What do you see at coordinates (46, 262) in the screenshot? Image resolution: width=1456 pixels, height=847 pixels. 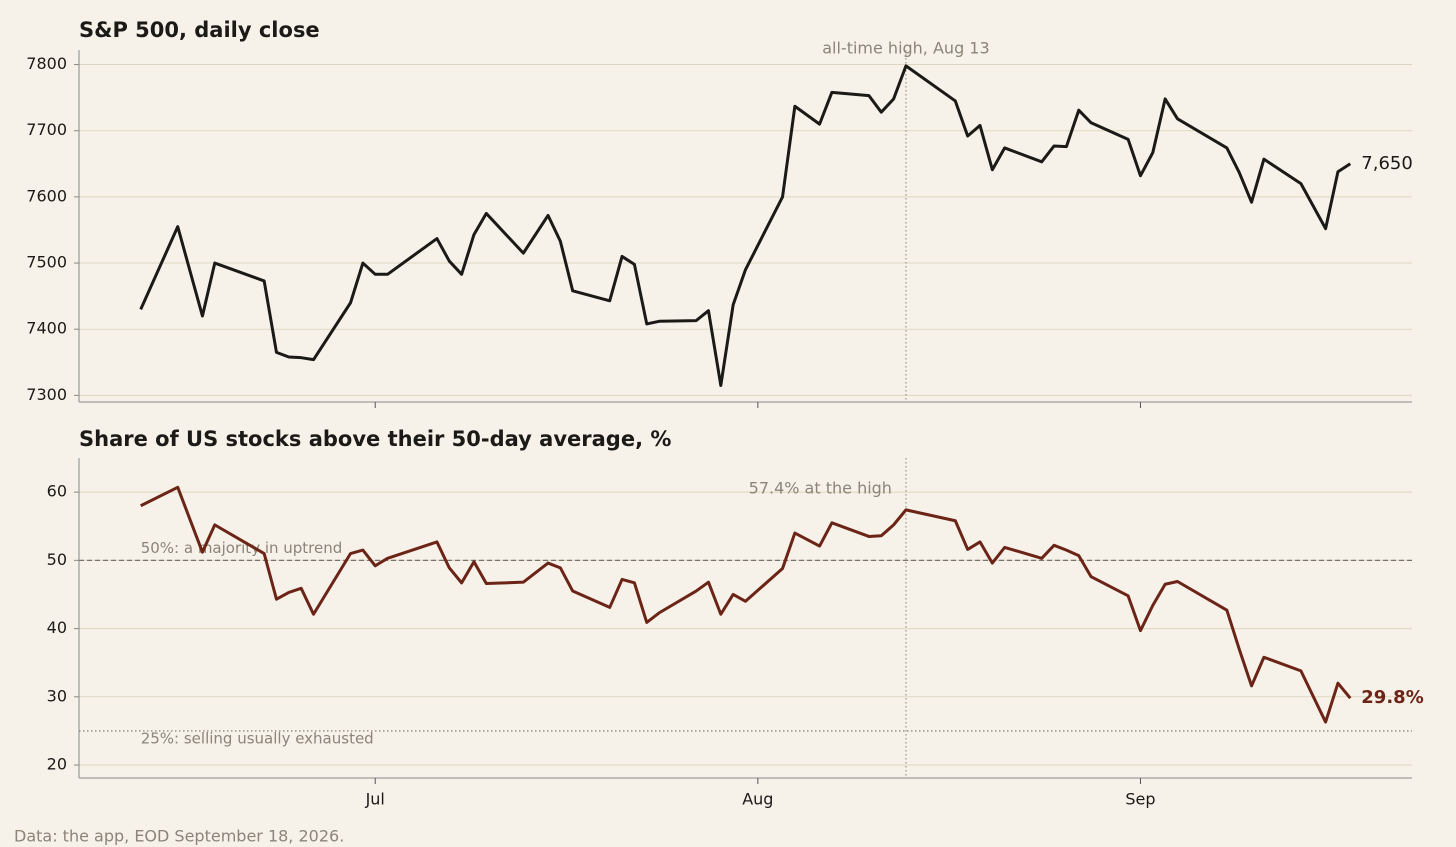 I see `y-tick-label: 7500` at bounding box center [46, 262].